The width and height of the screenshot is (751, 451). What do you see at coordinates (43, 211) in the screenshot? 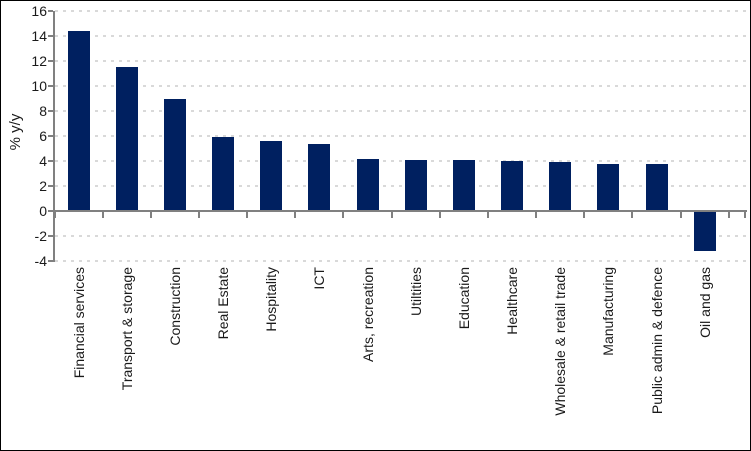
I see `y-tick-label: 0` at bounding box center [43, 211].